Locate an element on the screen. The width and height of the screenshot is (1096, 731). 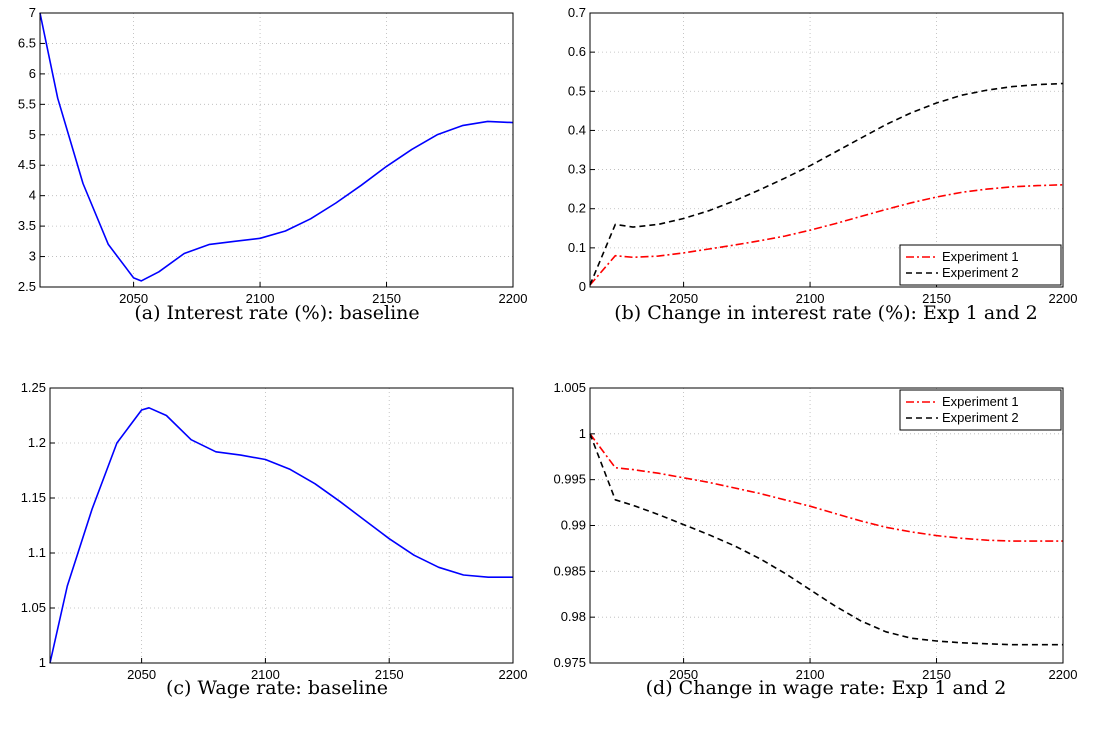
y-tick-label: 6 is located at coordinates (32, 73).